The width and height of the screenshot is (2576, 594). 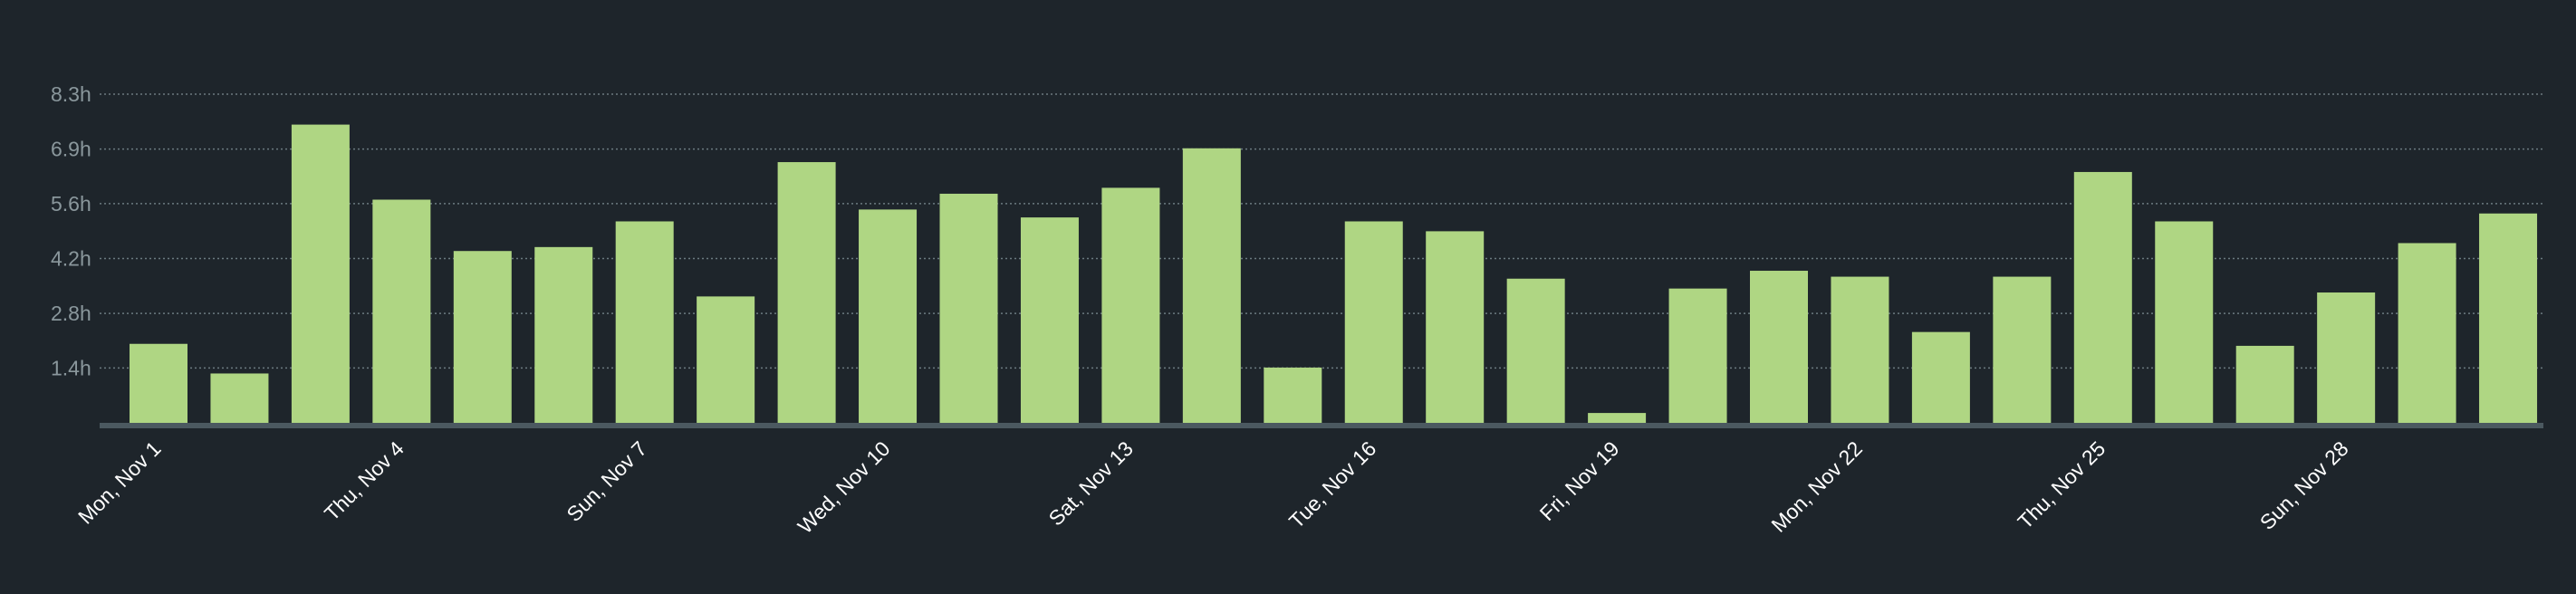 I want to click on x-tick-label: Mon, Nov 1, so click(x=119, y=483).